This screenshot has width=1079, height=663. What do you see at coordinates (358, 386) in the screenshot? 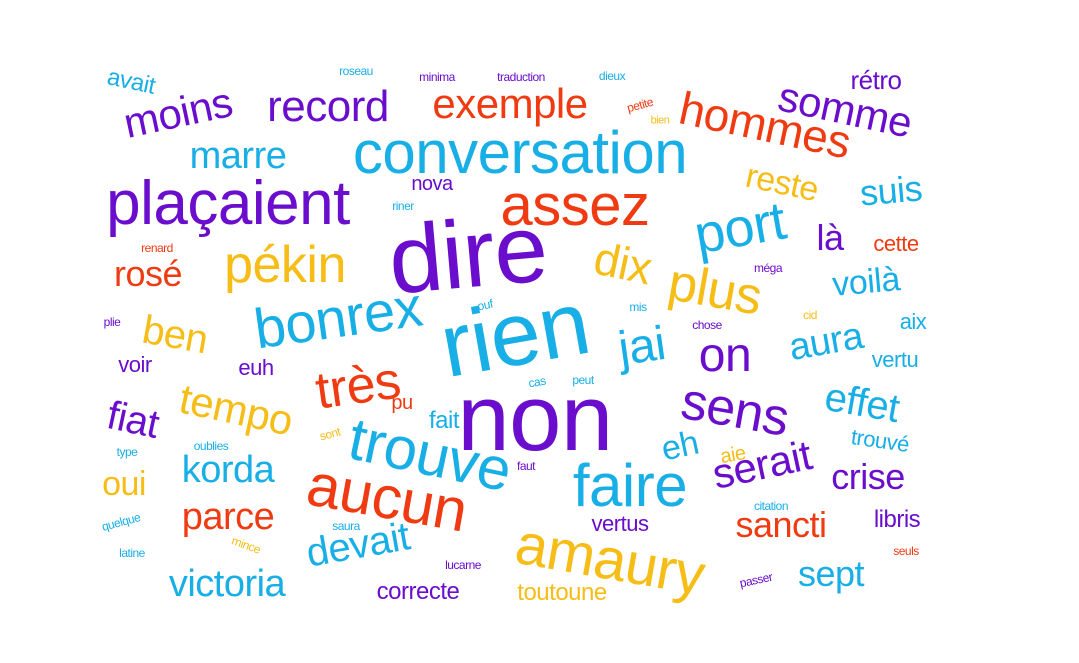
I see `cloud-word: très` at bounding box center [358, 386].